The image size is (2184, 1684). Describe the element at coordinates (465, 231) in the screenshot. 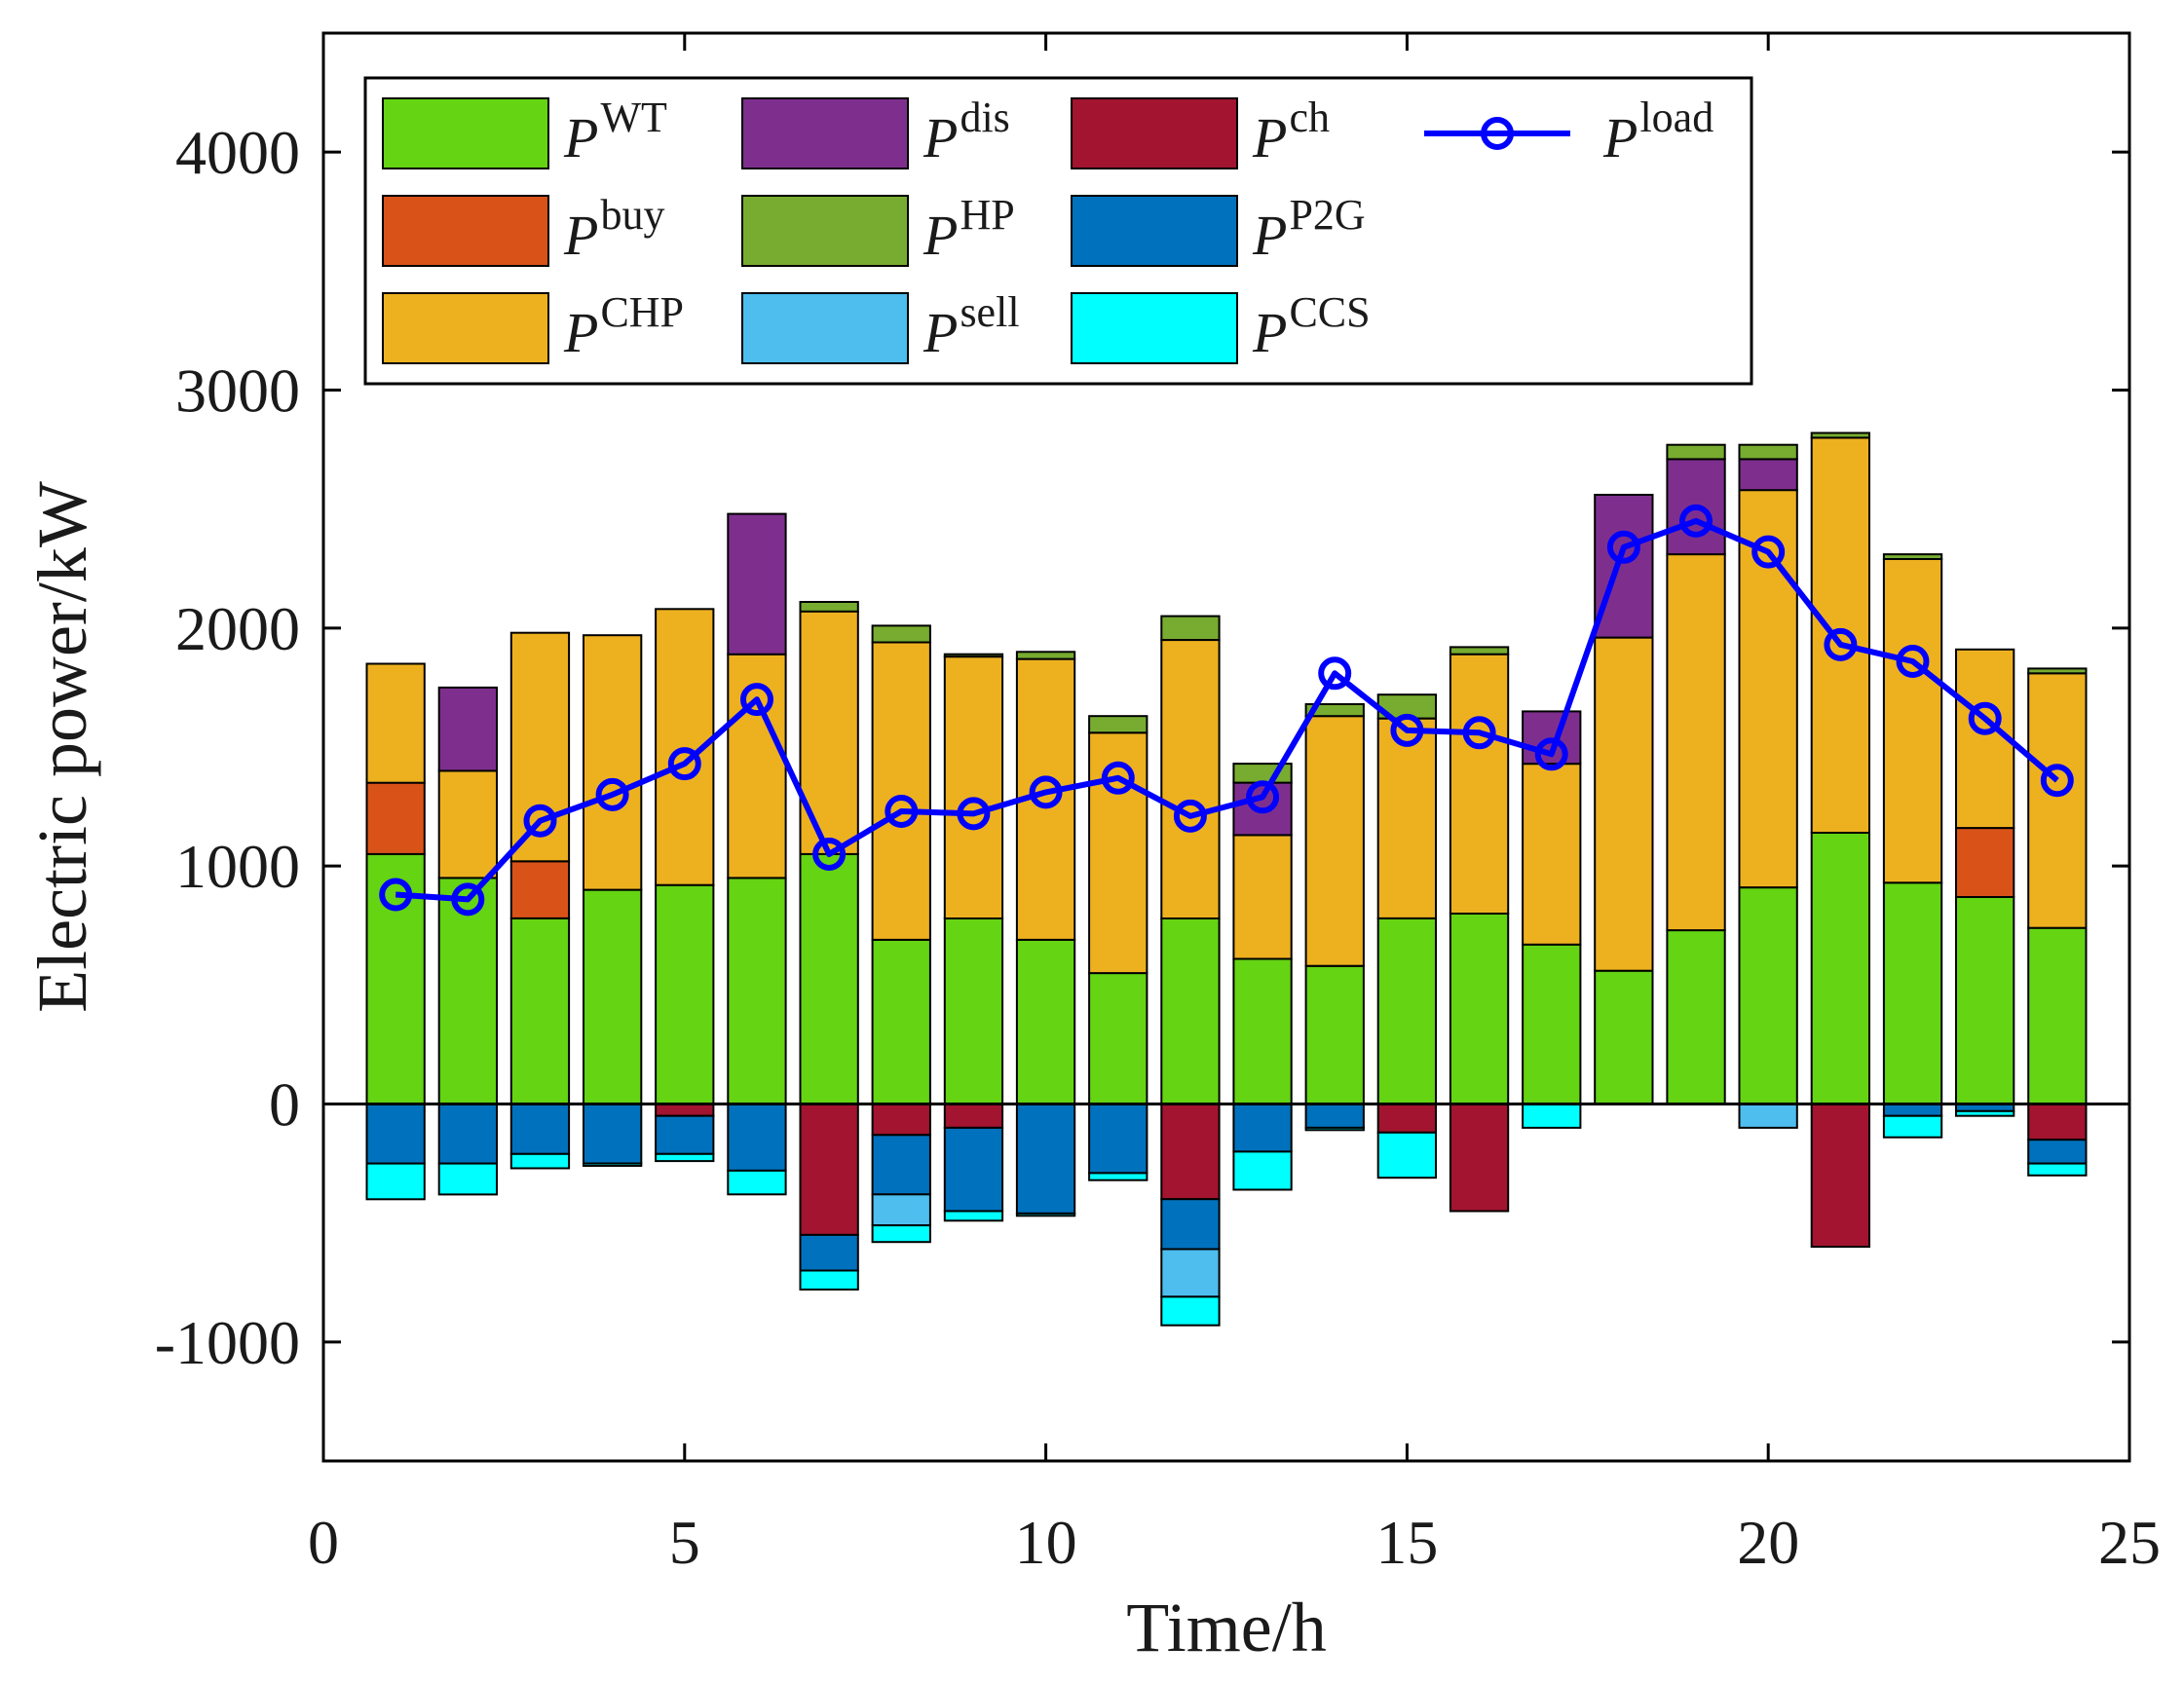

I see `legend-swatch-buy` at that location.